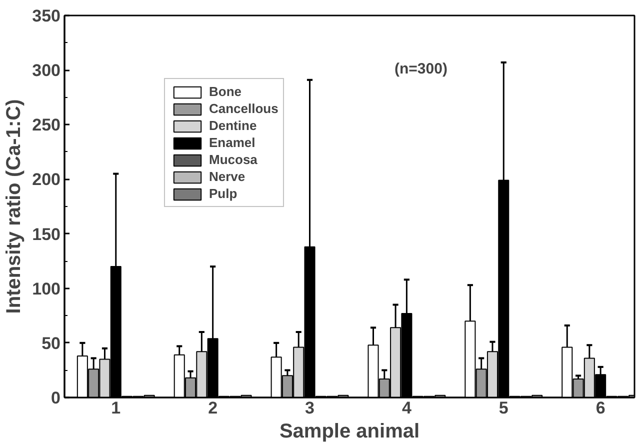  Describe the element at coordinates (503, 408) in the screenshot. I see `x-tick-label: 5` at that location.